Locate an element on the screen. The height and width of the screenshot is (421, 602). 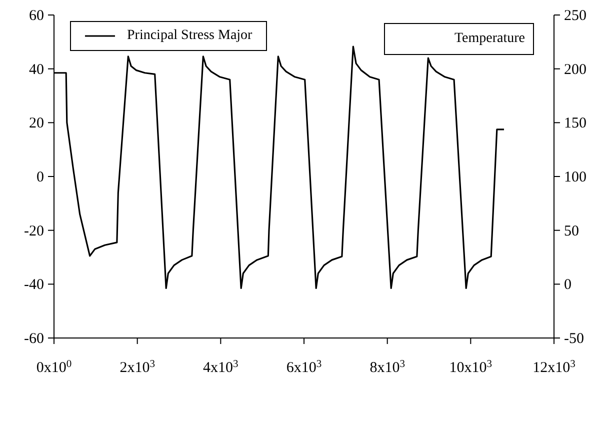
y2-tick-label: -50 is located at coordinates (574, 339).